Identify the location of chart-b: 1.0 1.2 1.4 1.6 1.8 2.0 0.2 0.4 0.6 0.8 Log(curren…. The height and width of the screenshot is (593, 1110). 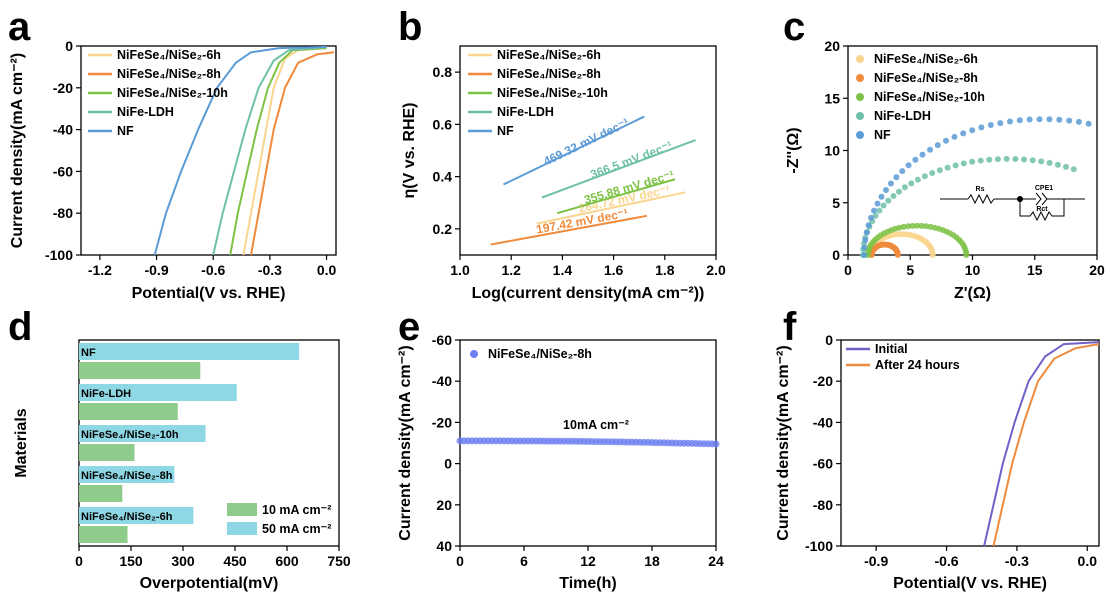
(563, 173).